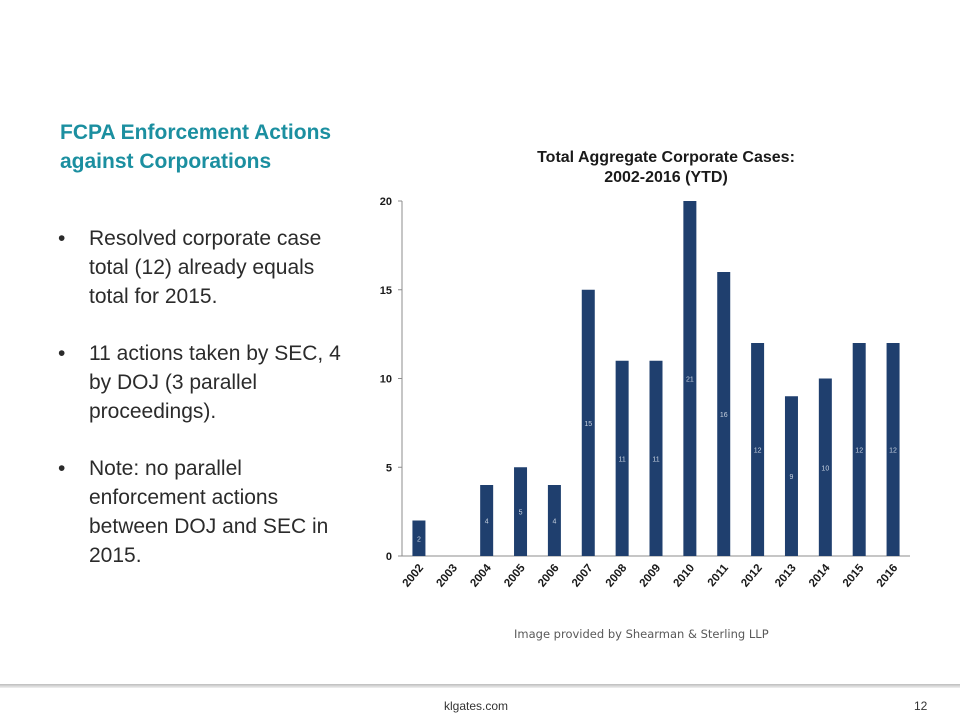 Image resolution: width=960 pixels, height=720 pixels. Describe the element at coordinates (854, 576) in the screenshot. I see `x-tick-label: 2015` at that location.